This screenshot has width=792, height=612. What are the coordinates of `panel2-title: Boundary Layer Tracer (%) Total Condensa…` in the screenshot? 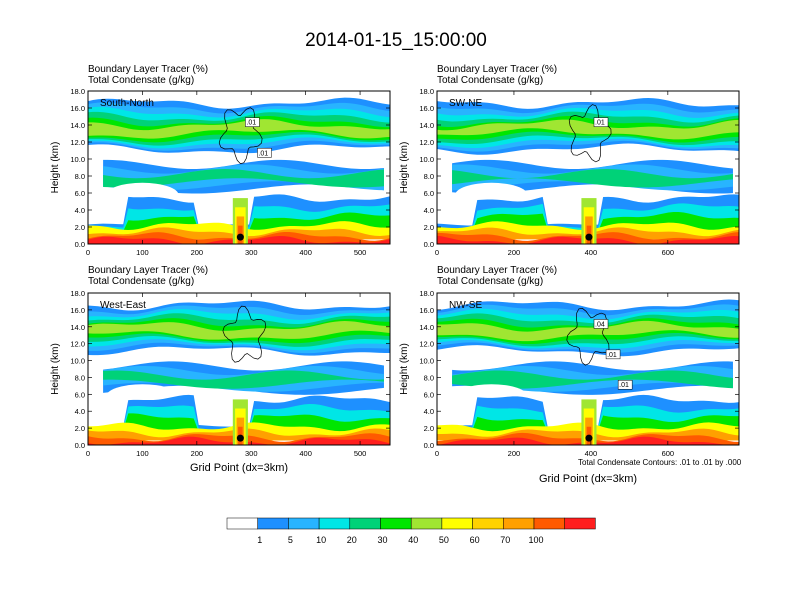 It's located at (497, 75).